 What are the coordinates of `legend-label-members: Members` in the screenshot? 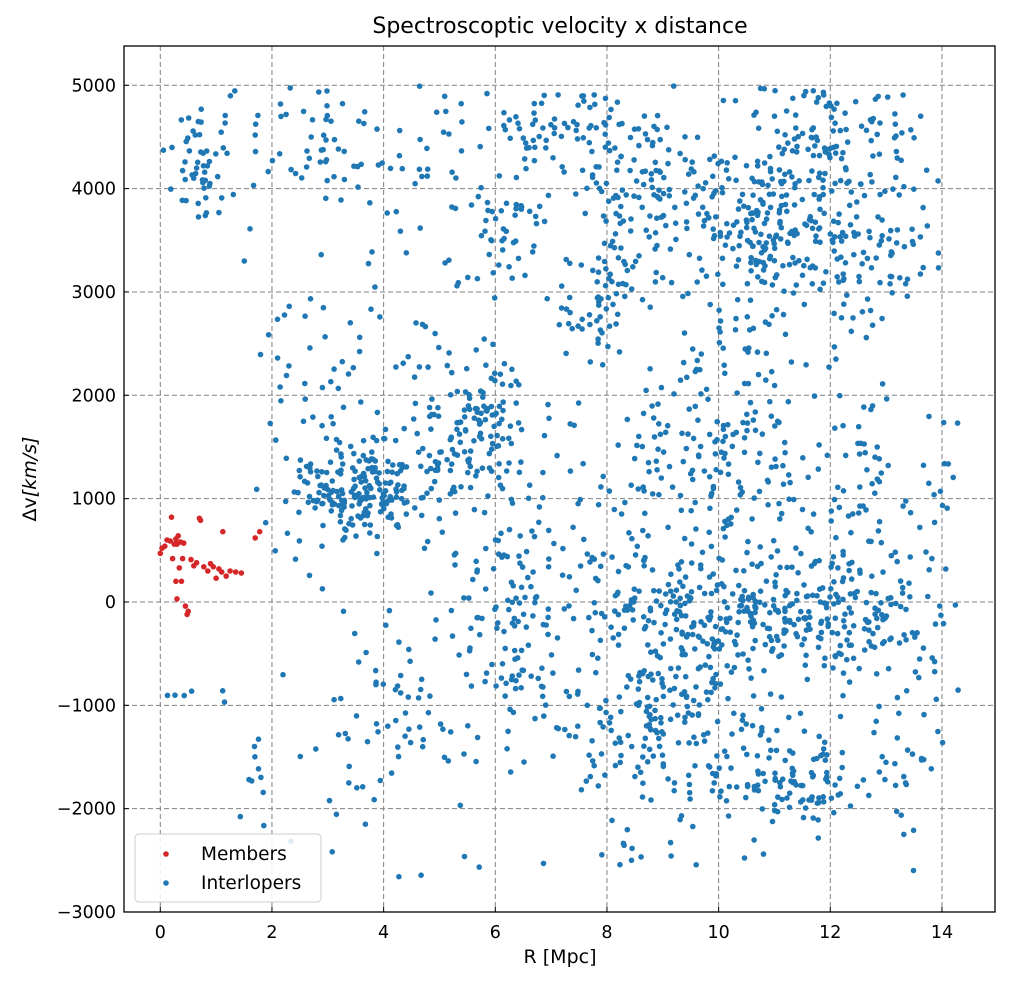 It's located at (244, 854).